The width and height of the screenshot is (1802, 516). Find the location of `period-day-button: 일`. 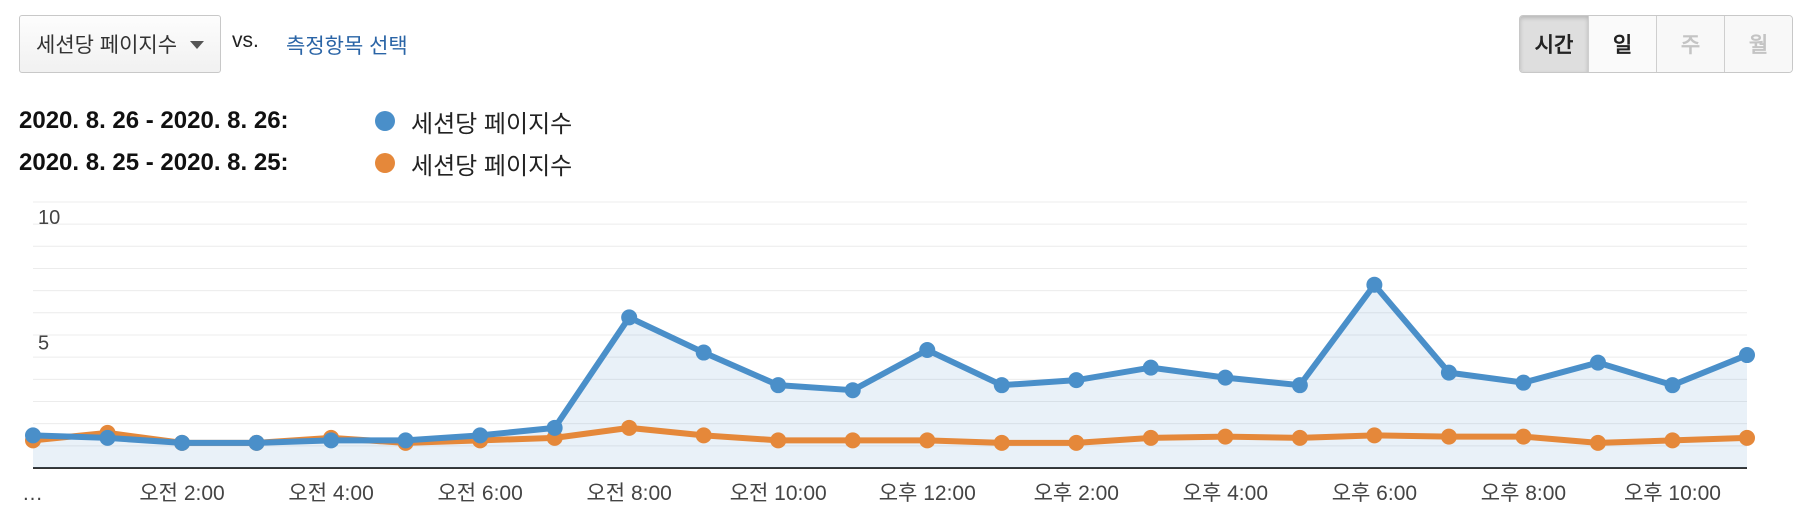

period-day-button: 일 is located at coordinates (1622, 44).